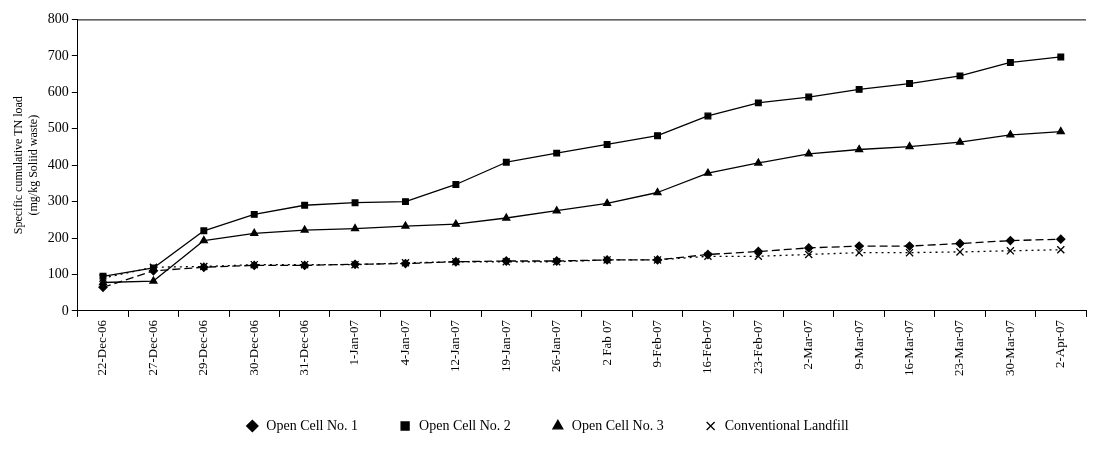  What do you see at coordinates (505, 345) in the screenshot?
I see `x-tick-label: 19-Jan-07` at bounding box center [505, 345].